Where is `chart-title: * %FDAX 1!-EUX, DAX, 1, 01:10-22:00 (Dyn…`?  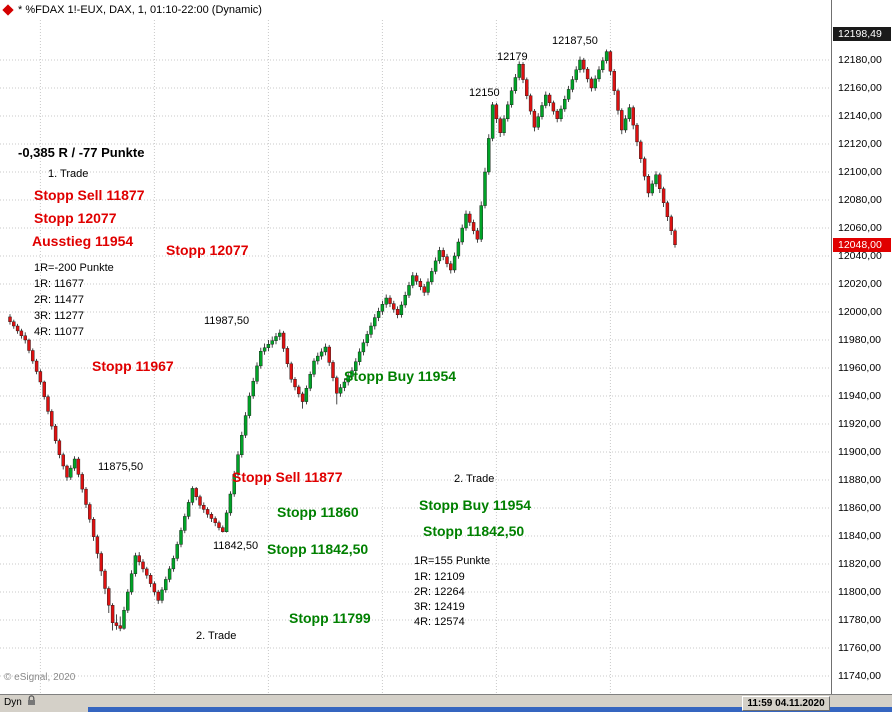 chart-title: * %FDAX 1!-EUX, DAX, 1, 01:10-22:00 (Dyn… is located at coordinates (140, 10).